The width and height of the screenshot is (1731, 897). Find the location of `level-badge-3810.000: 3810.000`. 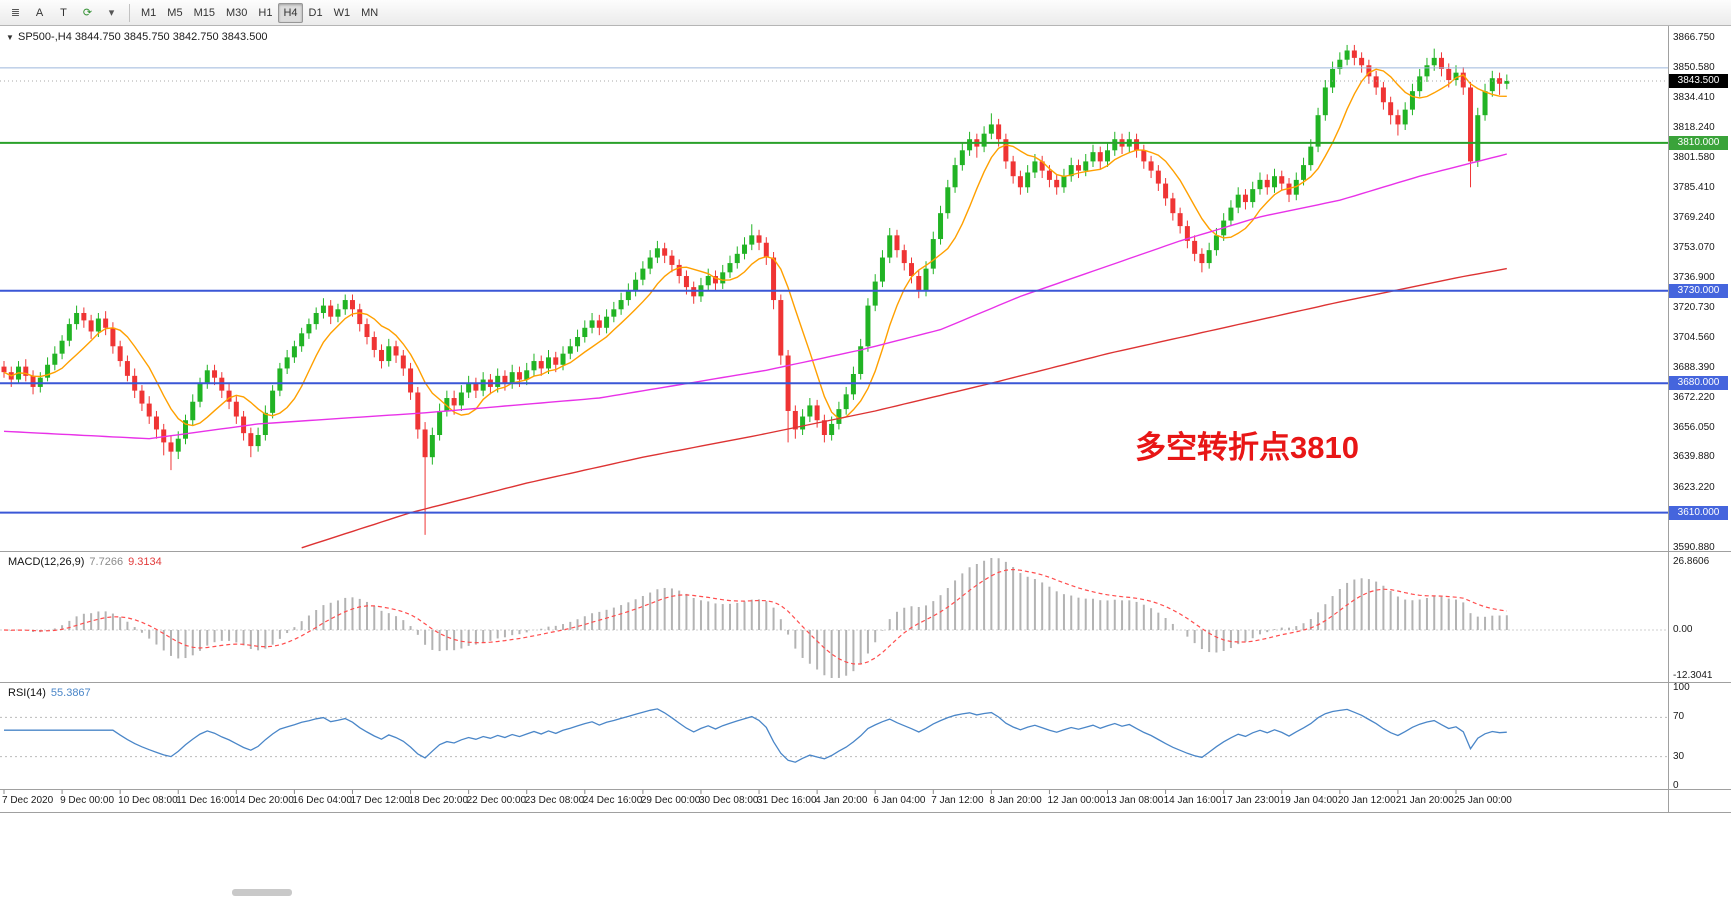

level-badge-3810.000: 3810.000 is located at coordinates (1698, 142).